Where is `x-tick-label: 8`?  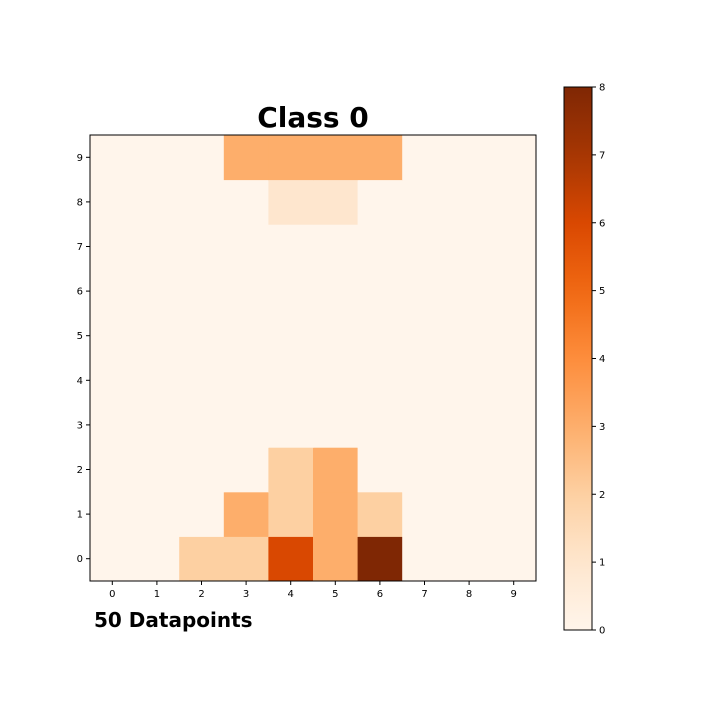 x-tick-label: 8 is located at coordinates (469, 594).